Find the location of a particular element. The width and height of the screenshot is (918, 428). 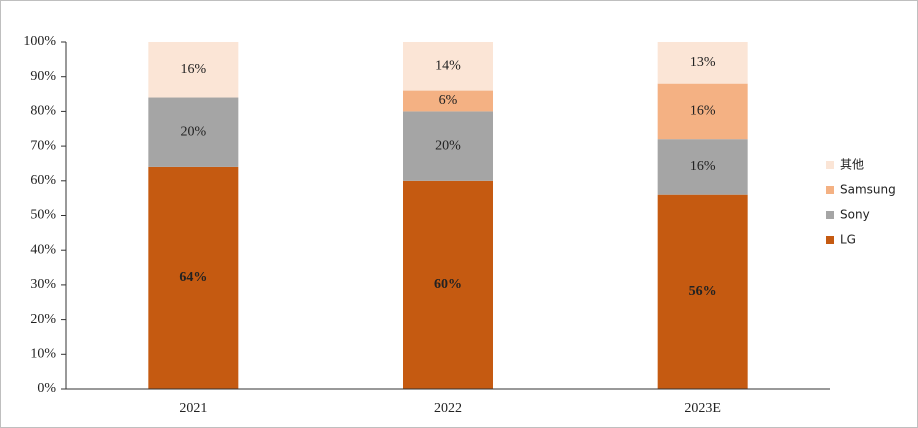

y-tick-label: 40% is located at coordinates (43, 249).